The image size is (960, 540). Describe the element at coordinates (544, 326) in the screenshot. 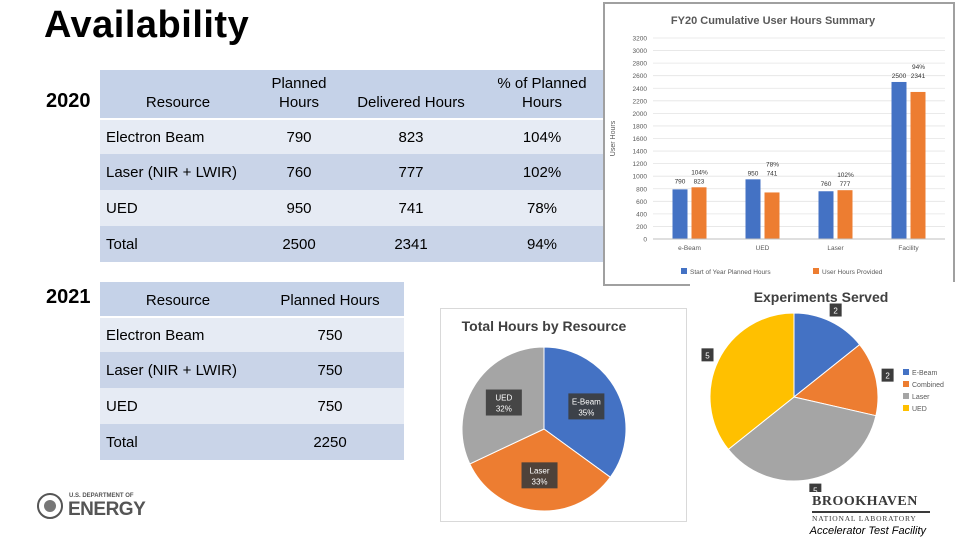

I see `pie-title: Total Hours by Resource` at that location.